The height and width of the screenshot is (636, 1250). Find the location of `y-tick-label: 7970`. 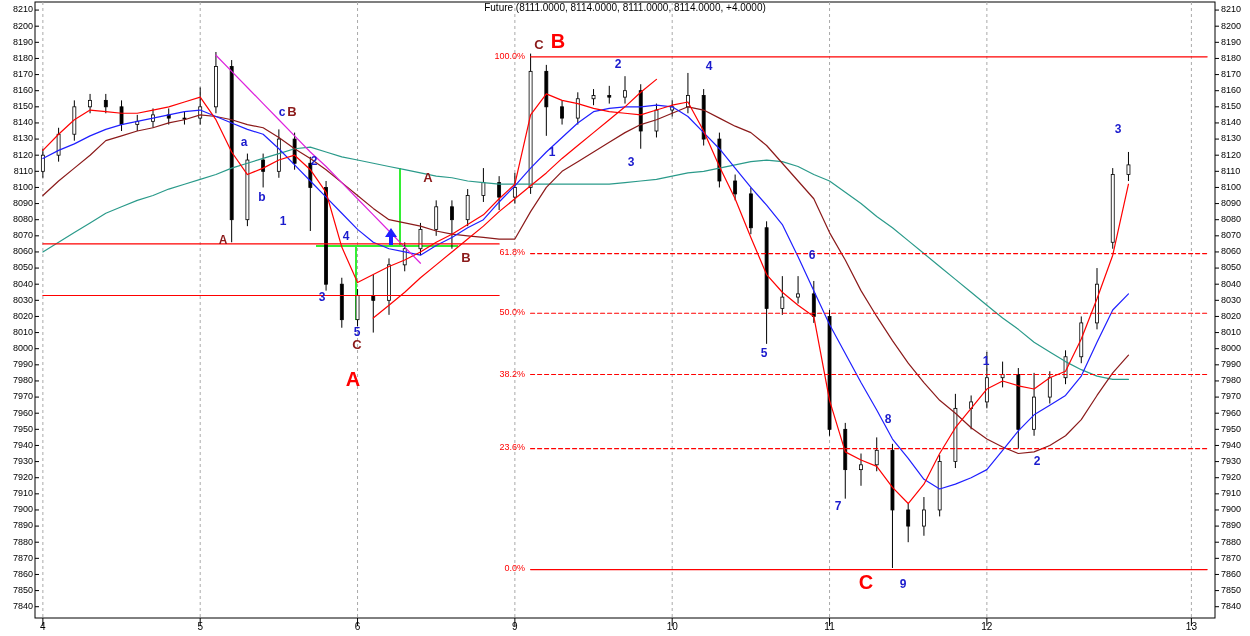

y-tick-label: 7970 is located at coordinates (22, 396).